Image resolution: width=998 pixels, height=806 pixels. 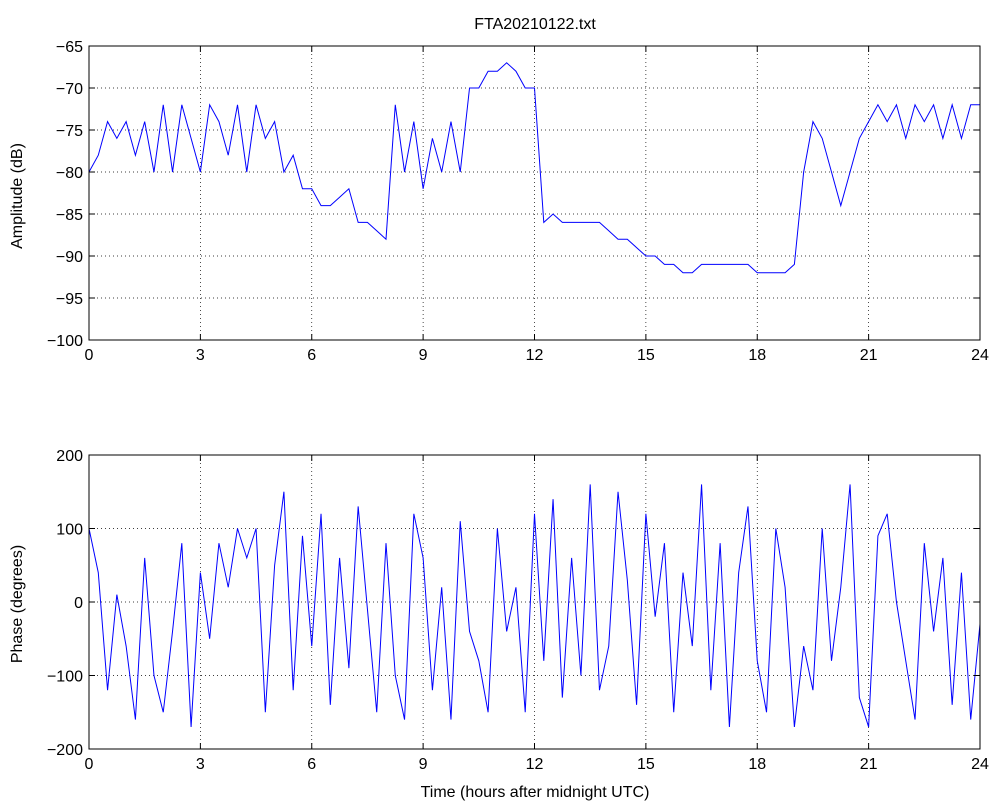 I want to click on amplitude-y-tick-label: −70, so click(x=69, y=89).